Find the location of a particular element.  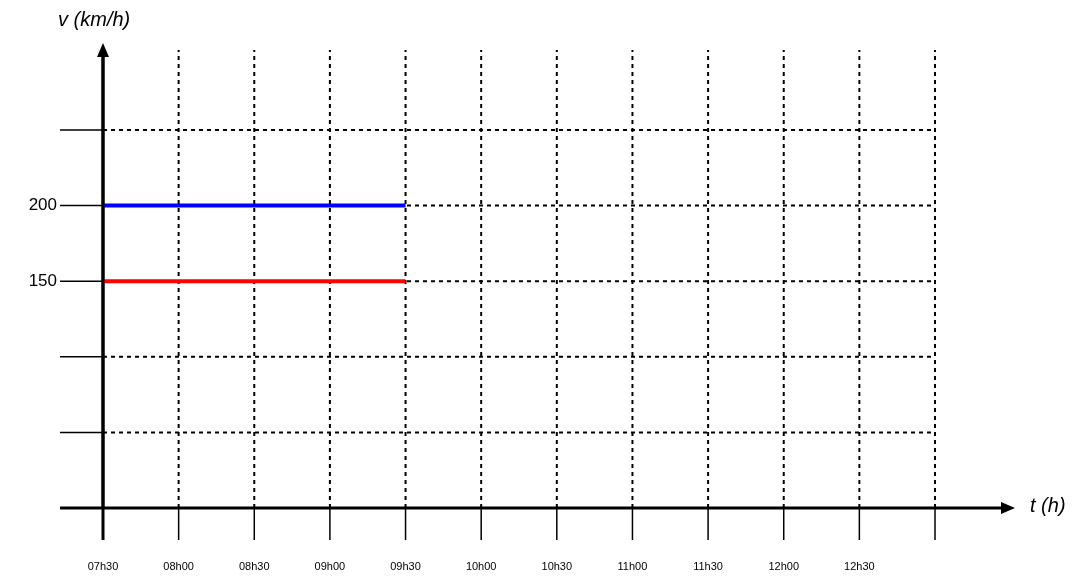

y-tick-label: 200 is located at coordinates (42, 205).